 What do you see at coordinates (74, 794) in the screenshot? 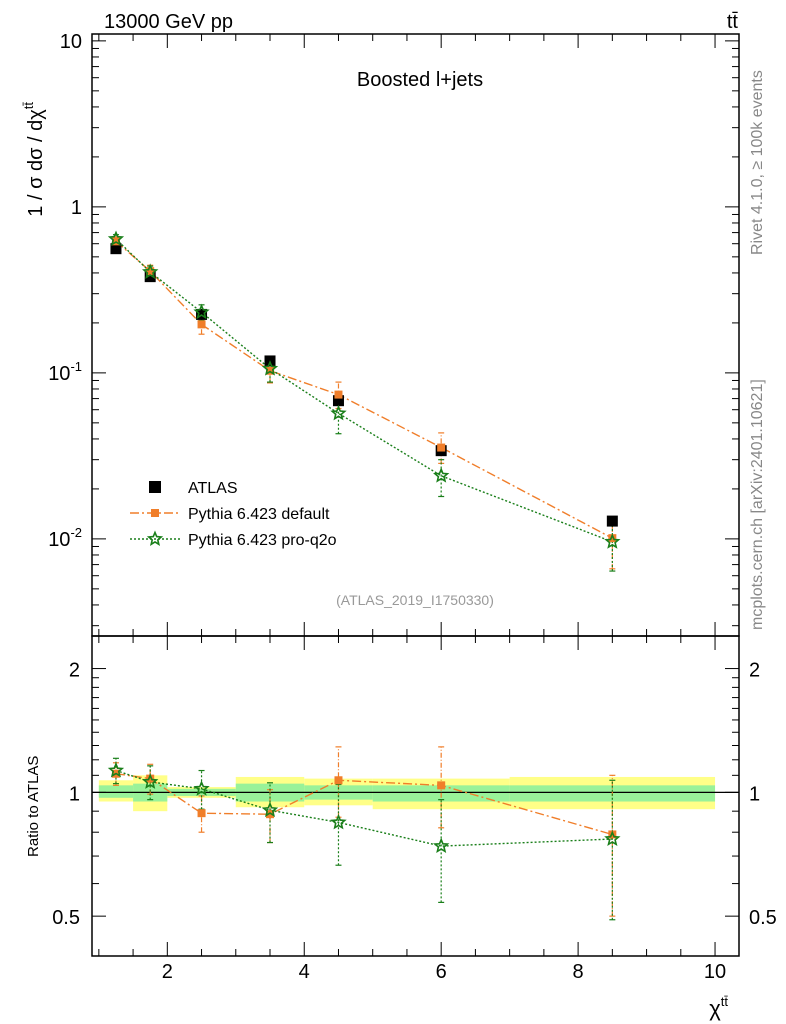
I see `ratio-y-tick-label: 1` at bounding box center [74, 794].